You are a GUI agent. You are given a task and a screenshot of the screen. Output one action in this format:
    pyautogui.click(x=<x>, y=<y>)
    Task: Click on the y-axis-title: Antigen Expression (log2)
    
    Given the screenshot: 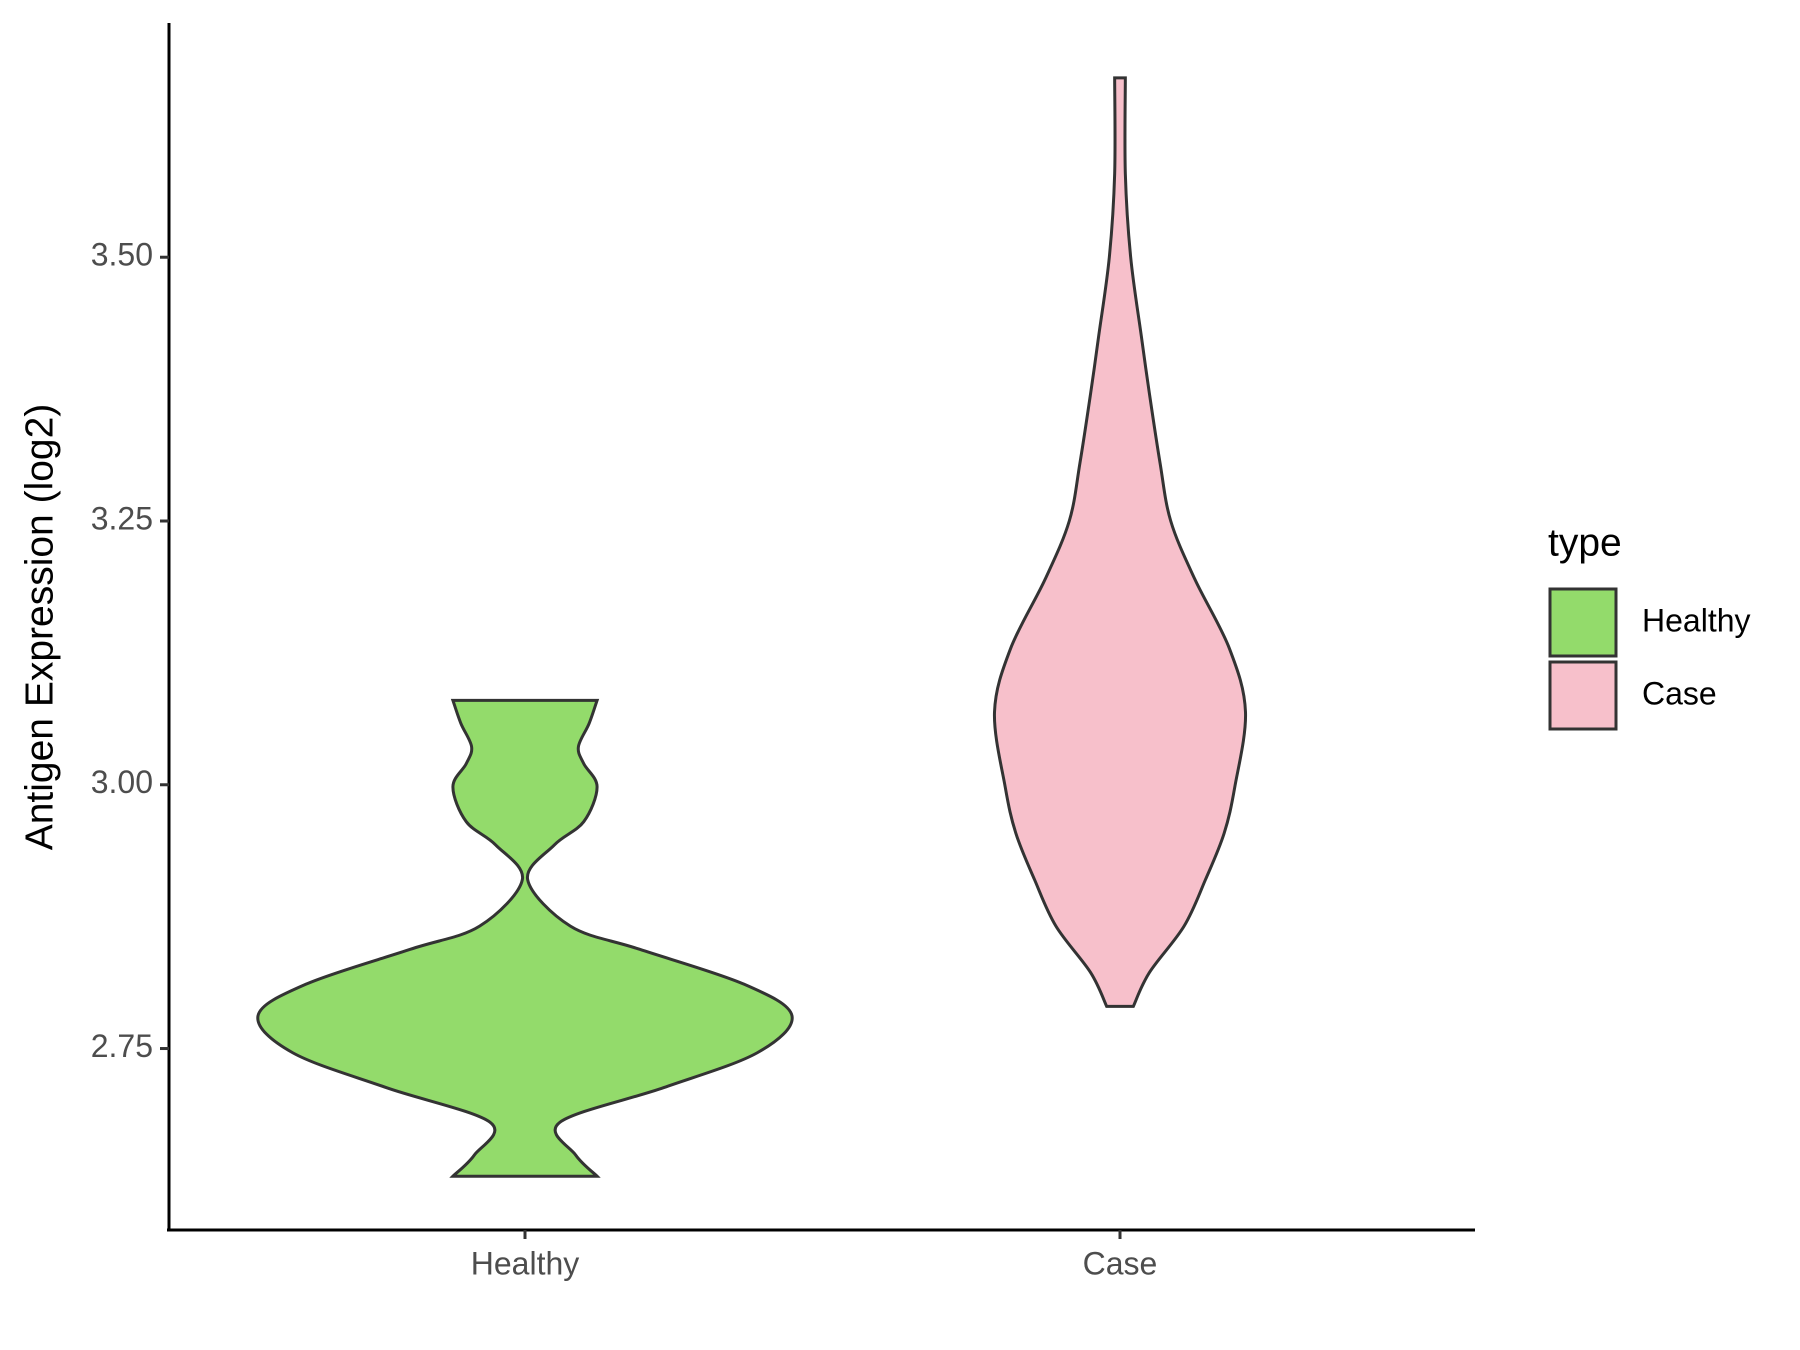 What is the action you would take?
    pyautogui.click(x=39, y=627)
    